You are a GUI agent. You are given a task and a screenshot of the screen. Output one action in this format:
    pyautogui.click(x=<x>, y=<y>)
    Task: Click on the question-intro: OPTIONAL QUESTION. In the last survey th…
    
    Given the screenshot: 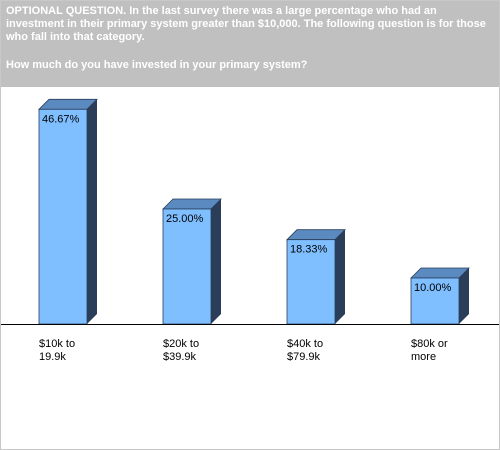 What is the action you would take?
    pyautogui.click(x=246, y=24)
    